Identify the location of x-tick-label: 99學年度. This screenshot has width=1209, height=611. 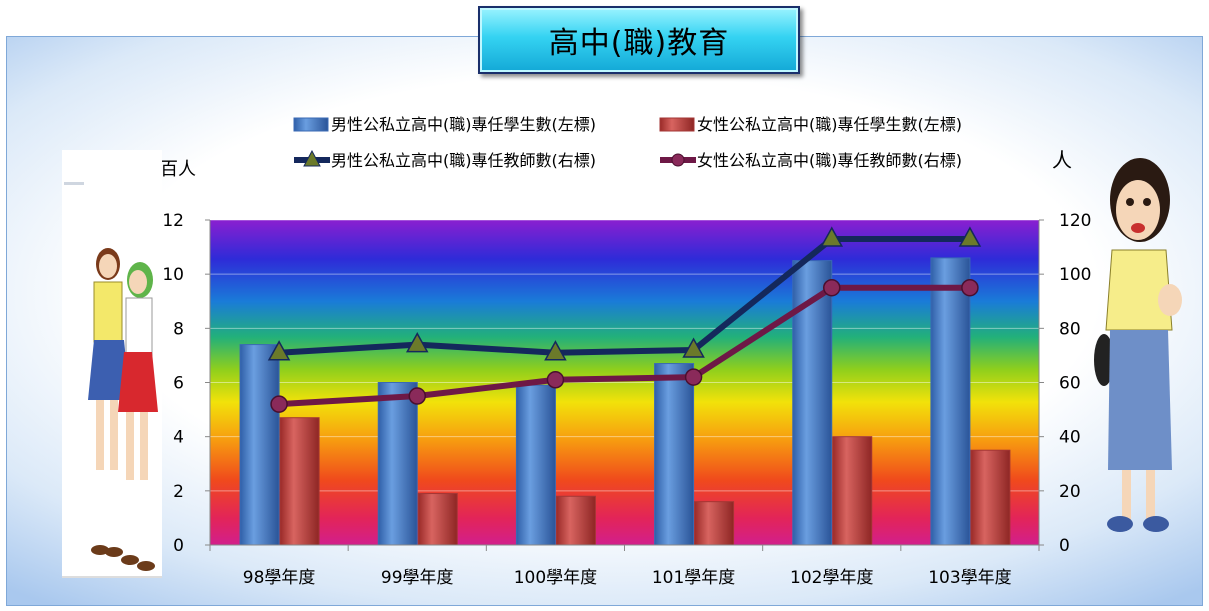
(417, 578).